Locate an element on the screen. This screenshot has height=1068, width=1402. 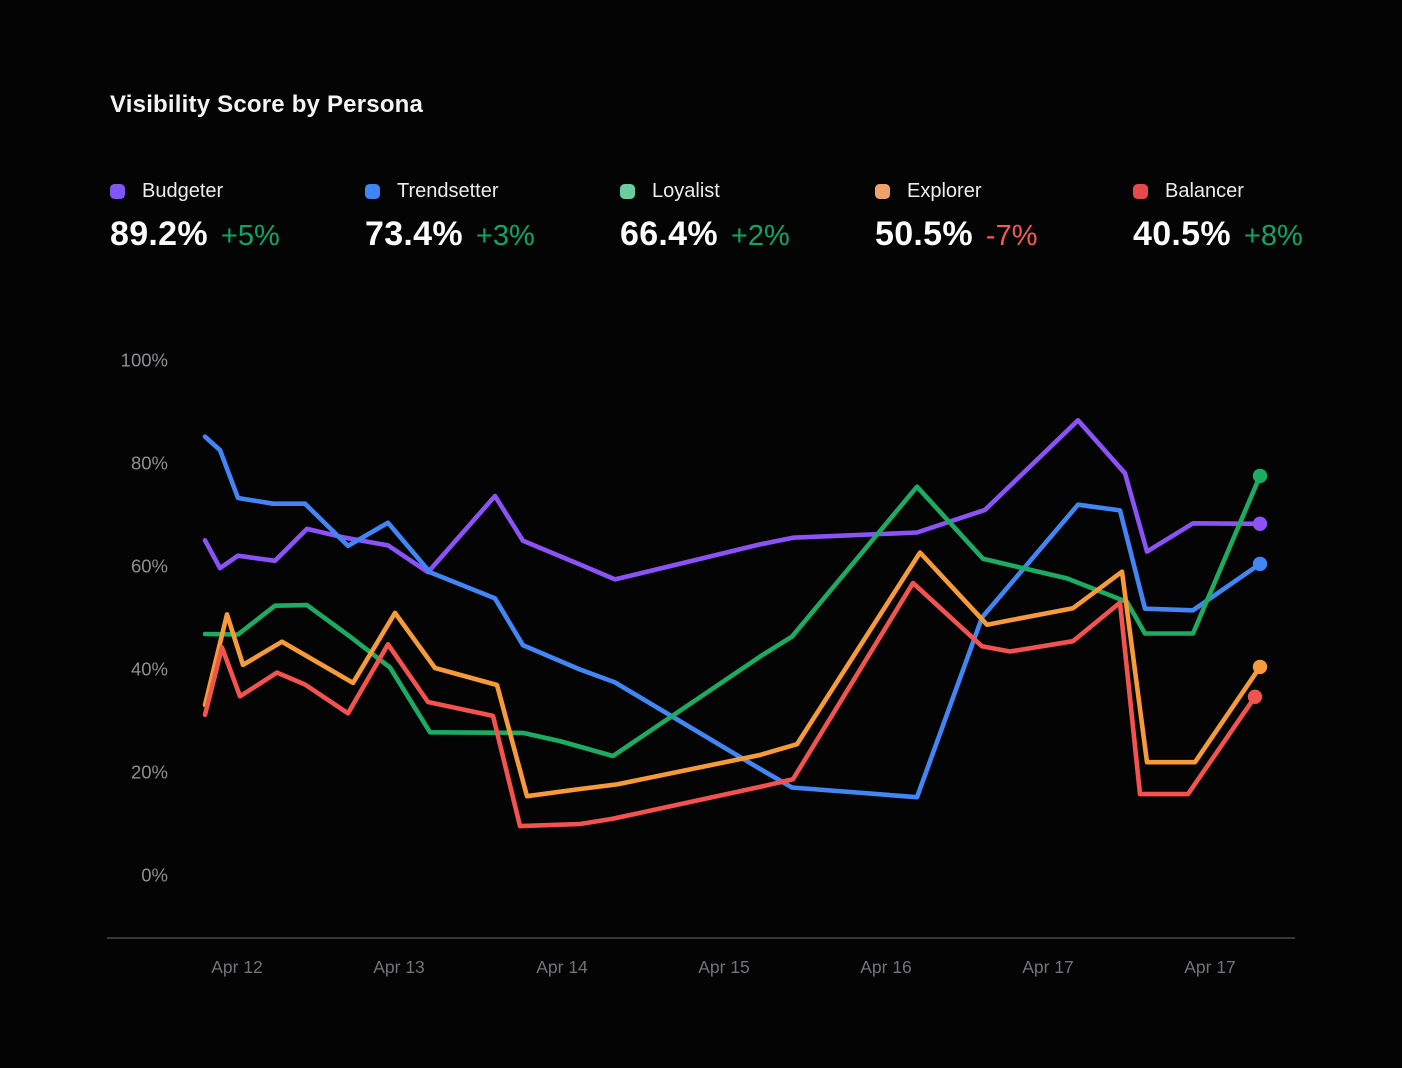
legend-item-balancer: Balancer 40.5% +8% is located at coordinates (1218, 217).